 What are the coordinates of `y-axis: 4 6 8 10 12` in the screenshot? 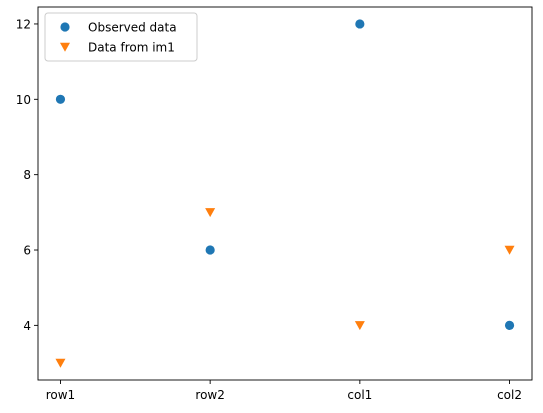 It's located at (27, 175).